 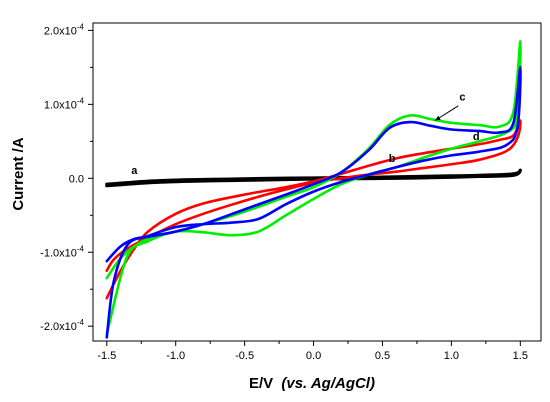 What do you see at coordinates (60, 105) in the screenshot?
I see `y-tick-mantissa: 1.0x10` at bounding box center [60, 105].